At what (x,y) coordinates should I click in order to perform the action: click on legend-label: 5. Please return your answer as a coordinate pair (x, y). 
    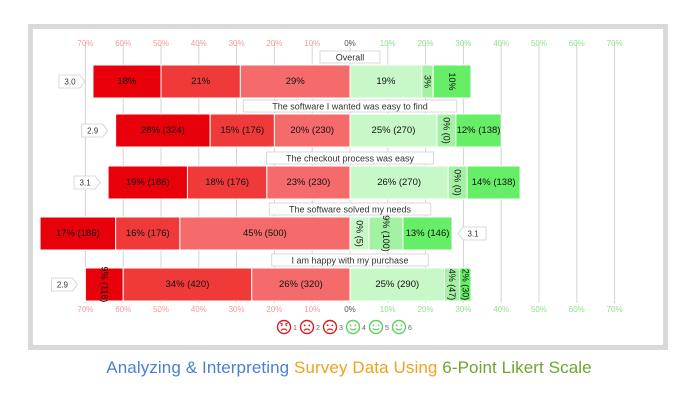
    Looking at the image, I should click on (387, 328).